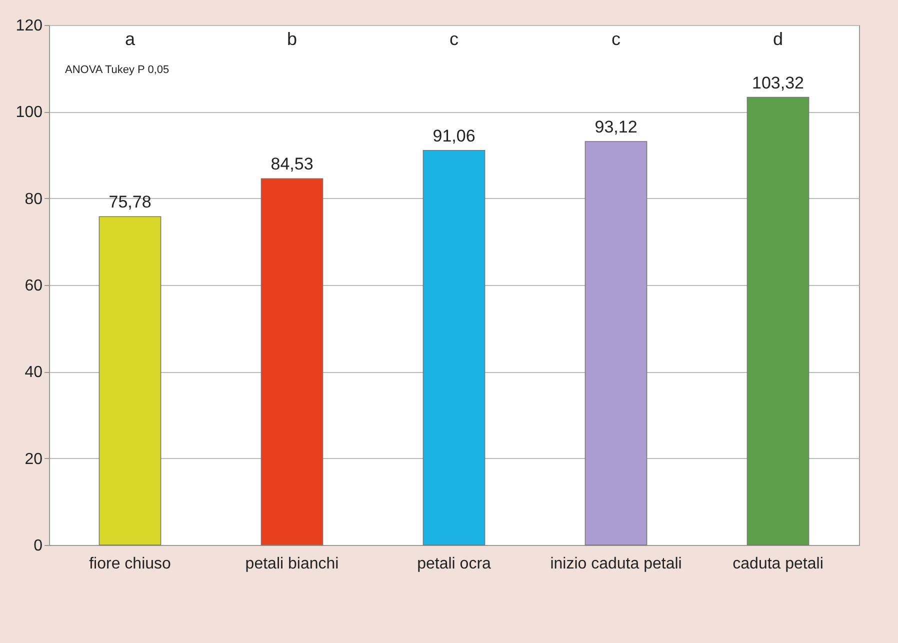 Image resolution: width=898 pixels, height=643 pixels. Describe the element at coordinates (130, 202) in the screenshot. I see `data-label: 75,78` at that location.